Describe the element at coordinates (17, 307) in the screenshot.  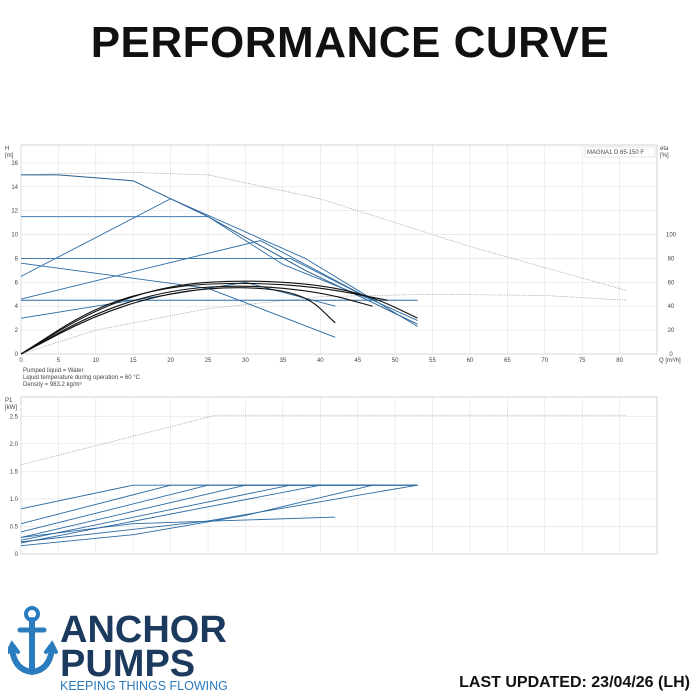
I see `y-tick-label: 4` at that location.